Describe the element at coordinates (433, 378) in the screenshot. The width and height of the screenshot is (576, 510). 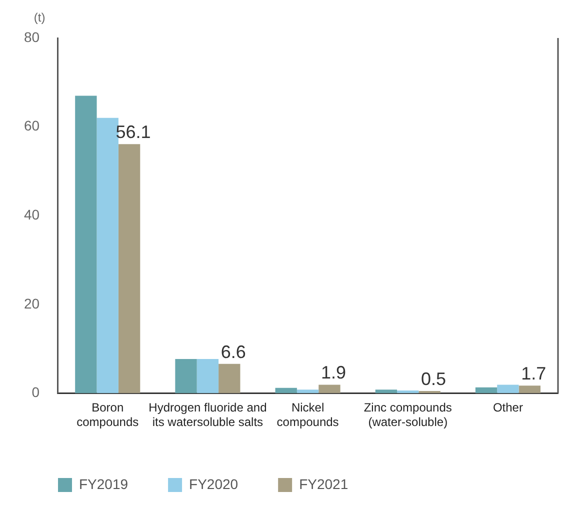
I see `data-label: 0.5` at that location.